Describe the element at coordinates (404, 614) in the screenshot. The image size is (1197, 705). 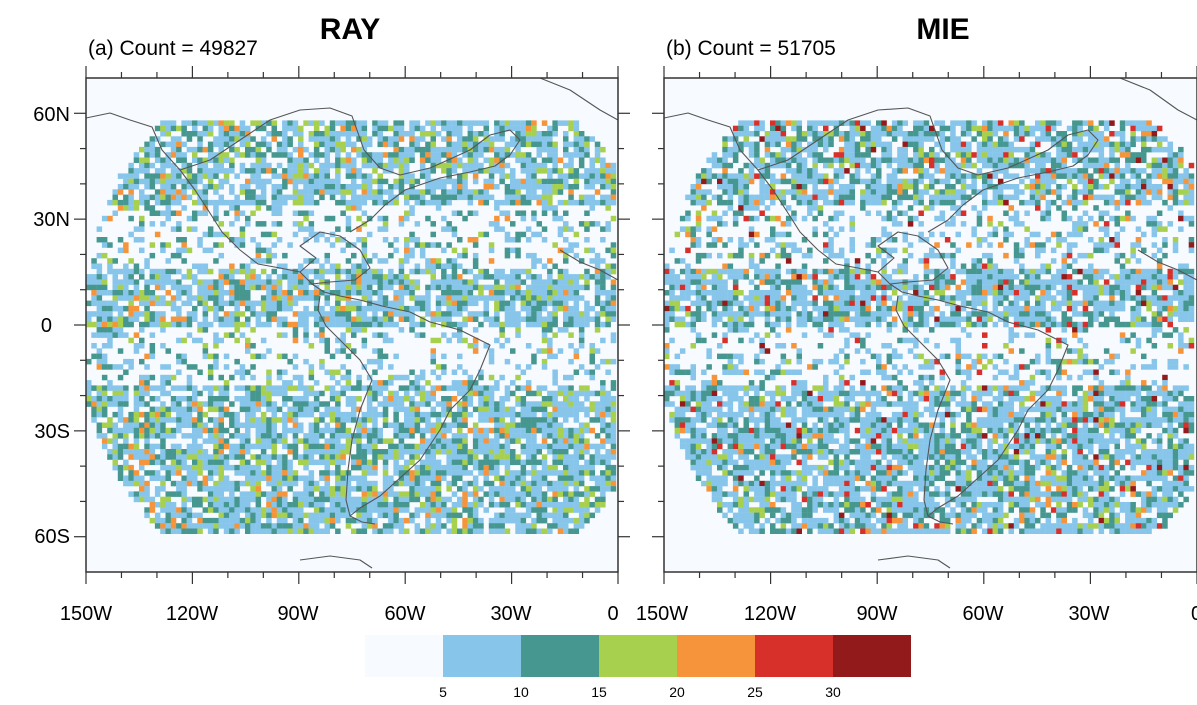
I see `x-tick-label: 60W` at that location.